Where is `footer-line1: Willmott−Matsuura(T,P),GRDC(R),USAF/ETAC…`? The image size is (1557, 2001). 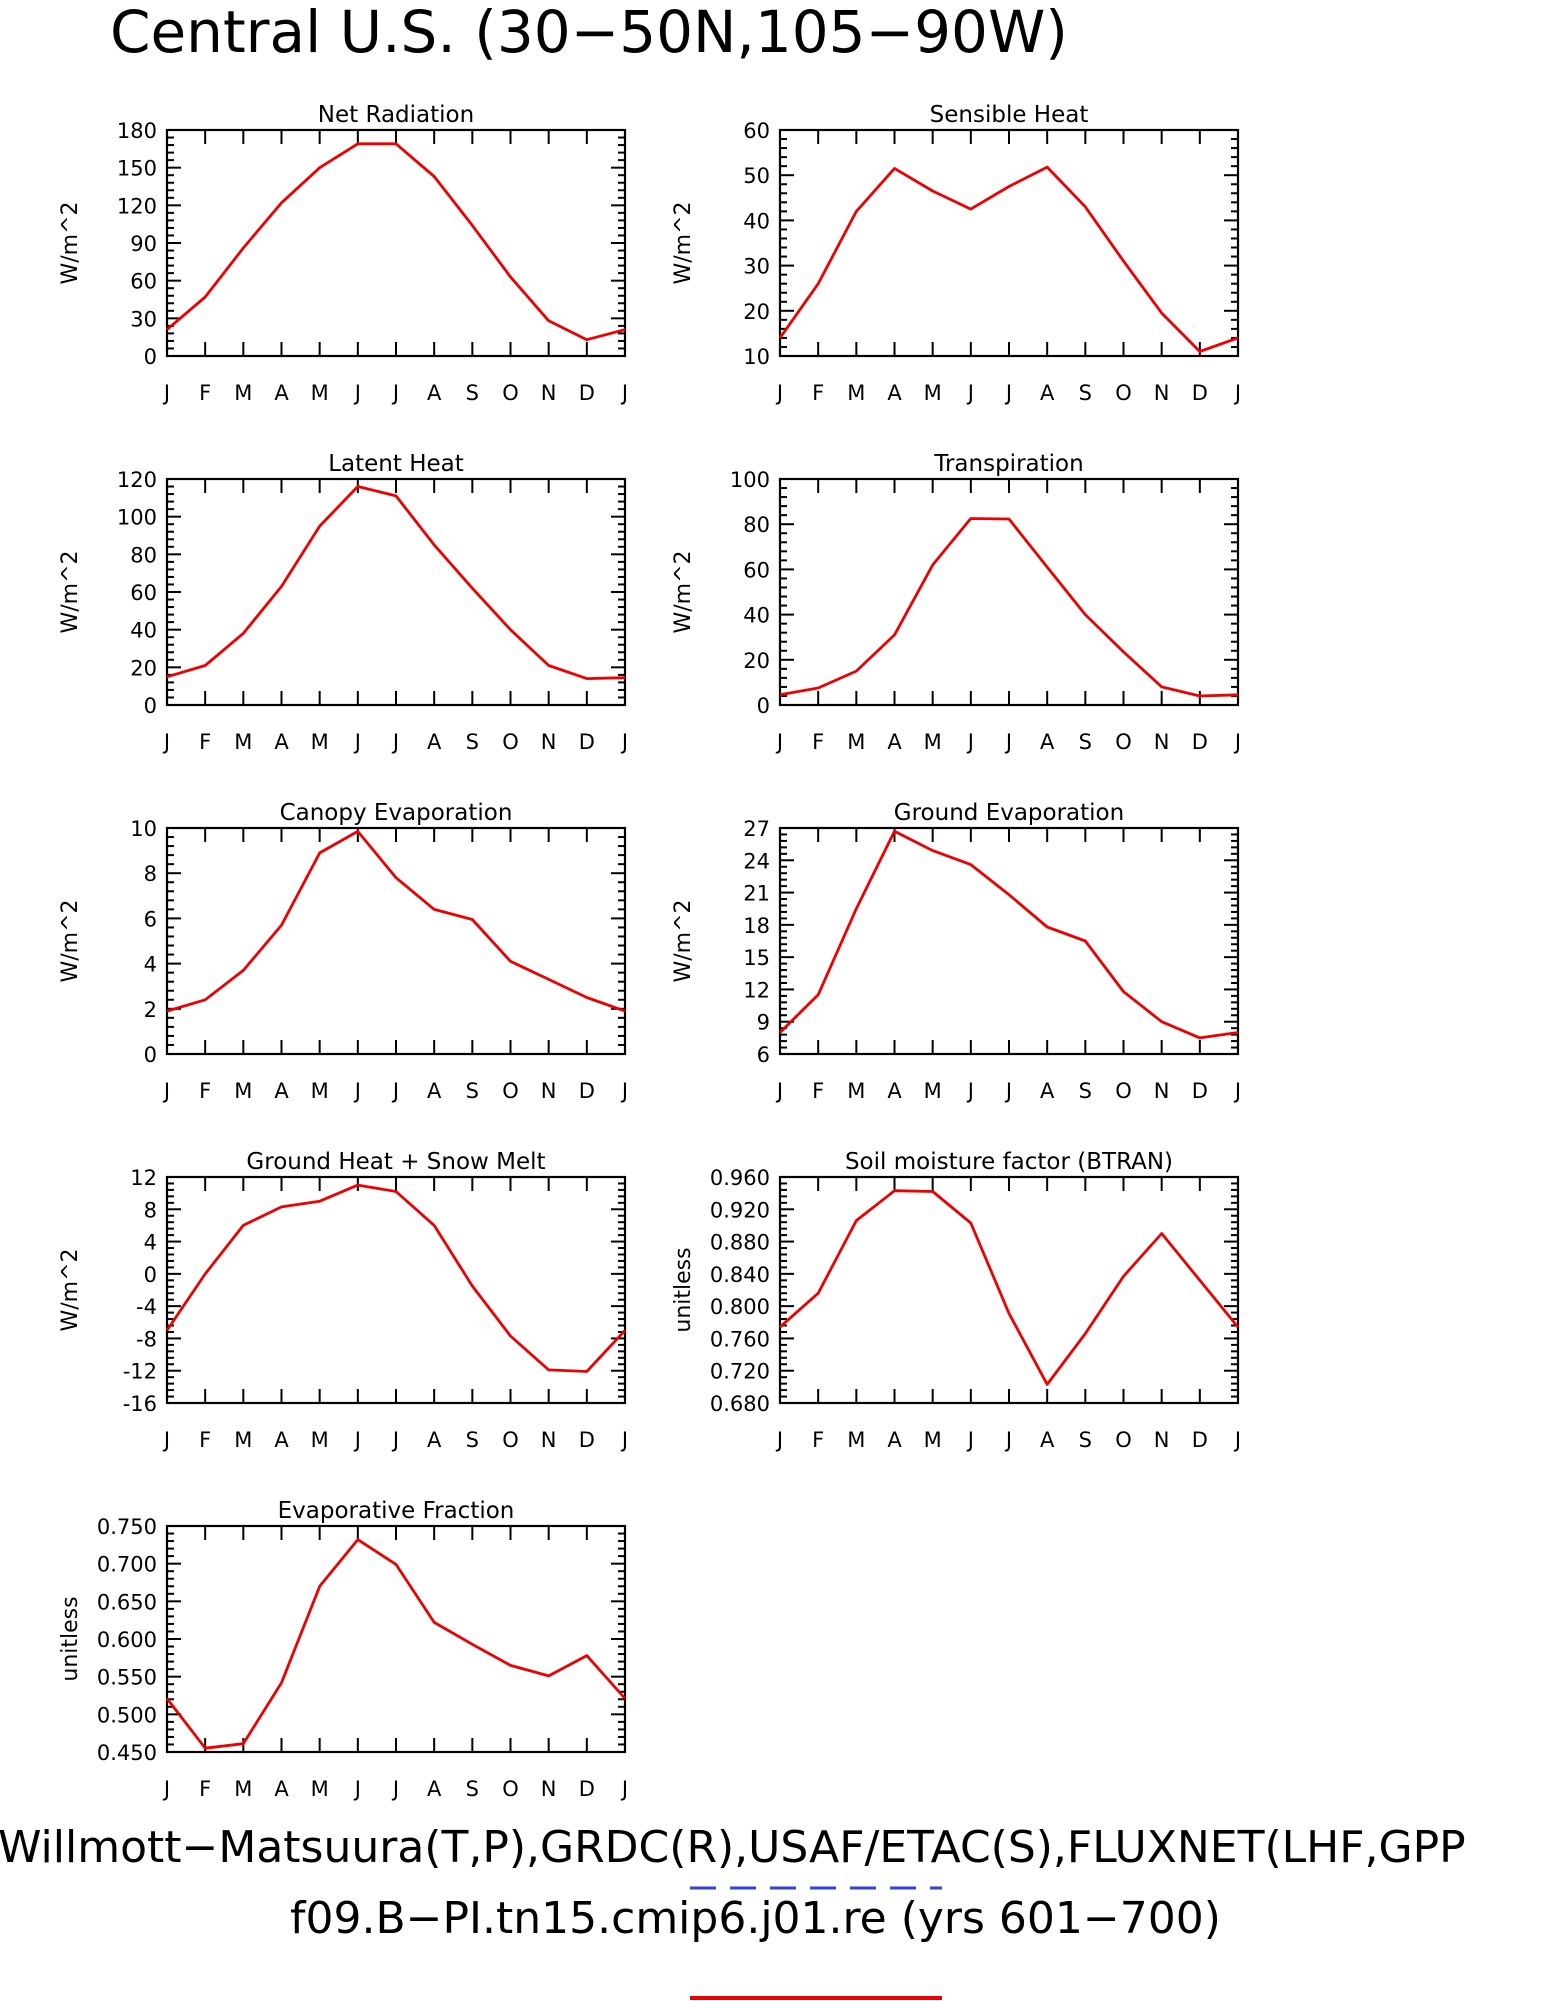 footer-line1: Willmott−Matsuura(T,P),GRDC(R),USAF/ETAC… is located at coordinates (733, 1847).